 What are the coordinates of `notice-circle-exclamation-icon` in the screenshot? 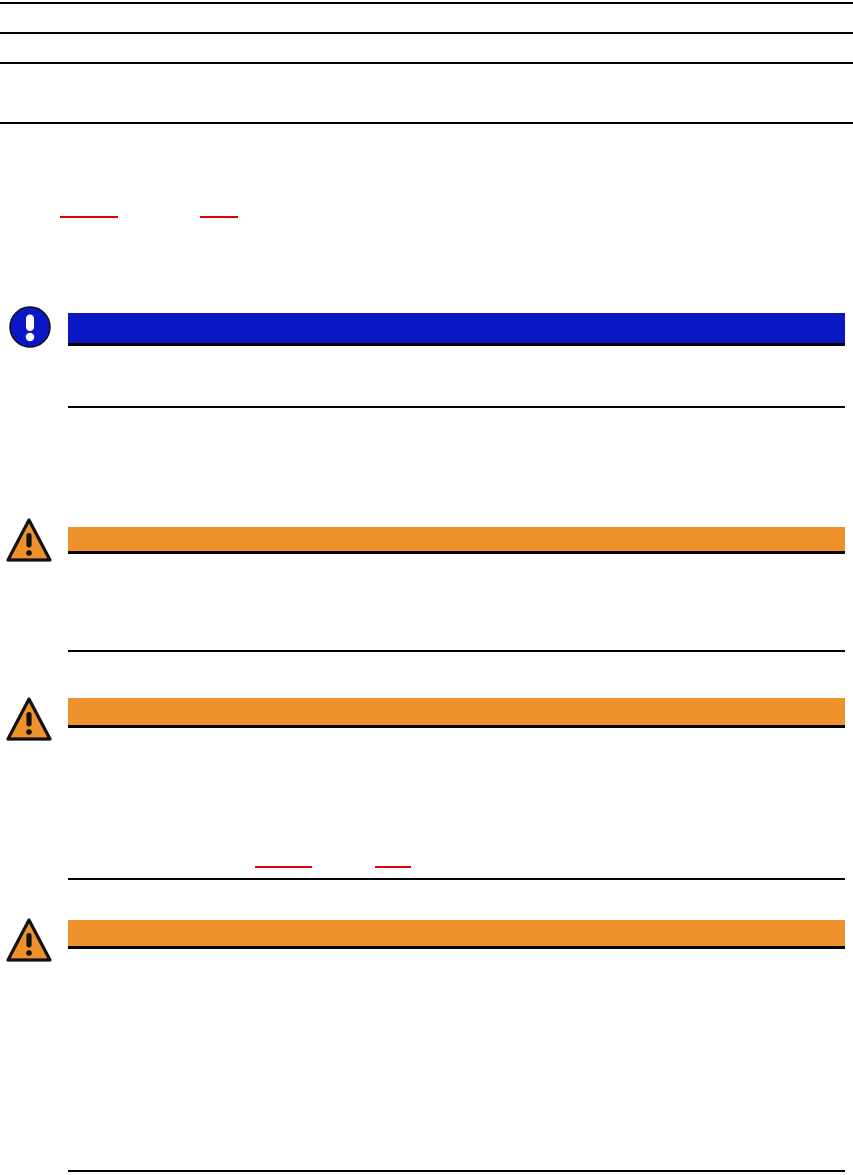 It's located at (30, 329).